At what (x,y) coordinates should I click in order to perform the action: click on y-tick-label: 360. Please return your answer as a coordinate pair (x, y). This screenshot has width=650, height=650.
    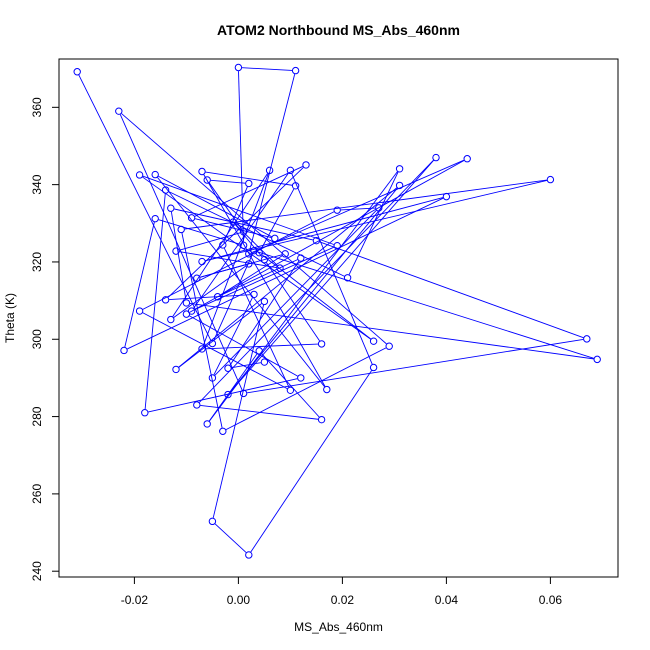
    Looking at the image, I should click on (37, 107).